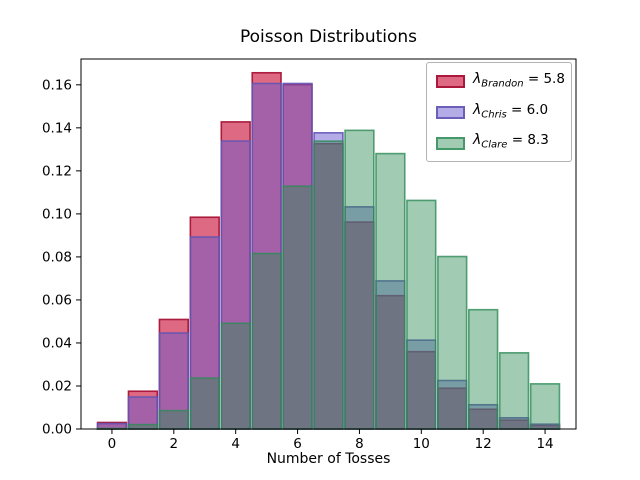 This screenshot has height=480, width=640. Describe the element at coordinates (331, 440) in the screenshot. I see `x-axis-ticks: 0 2 4 6 8 10 12 14` at that location.